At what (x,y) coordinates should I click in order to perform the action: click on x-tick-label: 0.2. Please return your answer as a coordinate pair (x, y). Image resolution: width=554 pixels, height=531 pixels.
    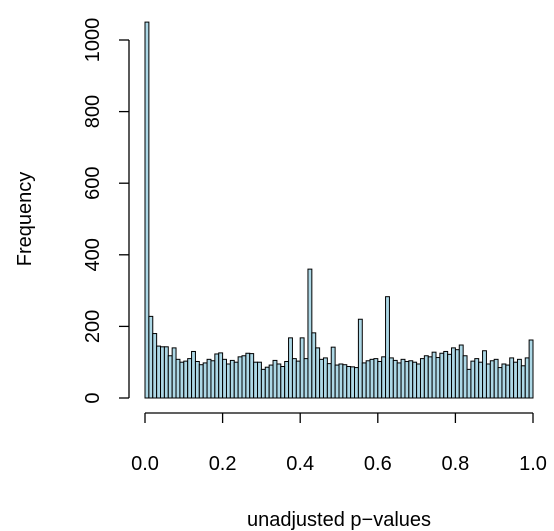
    Looking at the image, I should click on (223, 464).